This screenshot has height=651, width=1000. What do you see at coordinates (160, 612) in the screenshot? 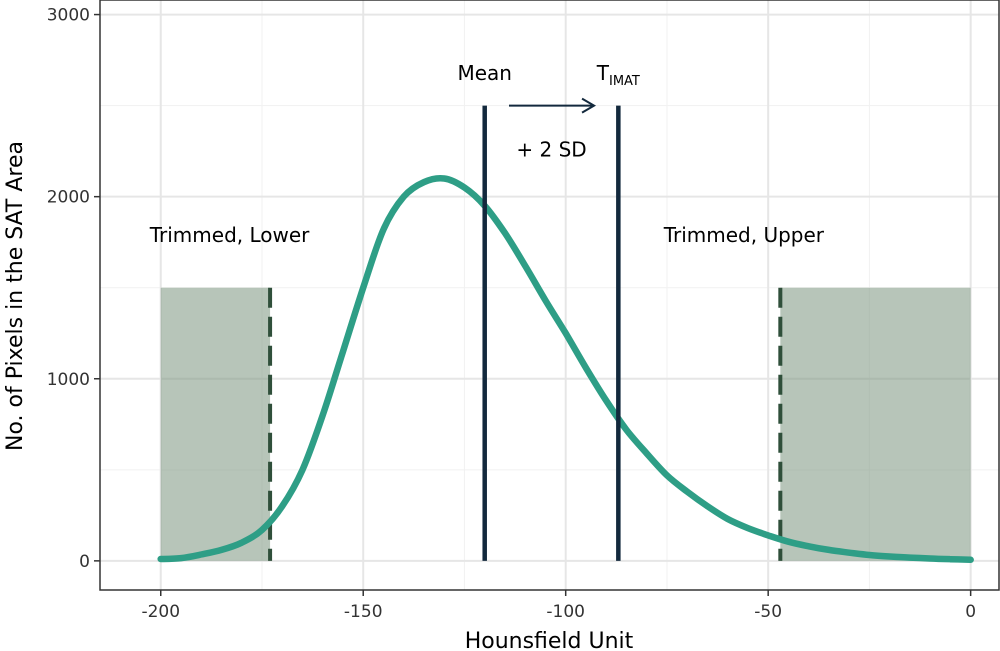
I see `x-tick-label: -200` at bounding box center [160, 612].